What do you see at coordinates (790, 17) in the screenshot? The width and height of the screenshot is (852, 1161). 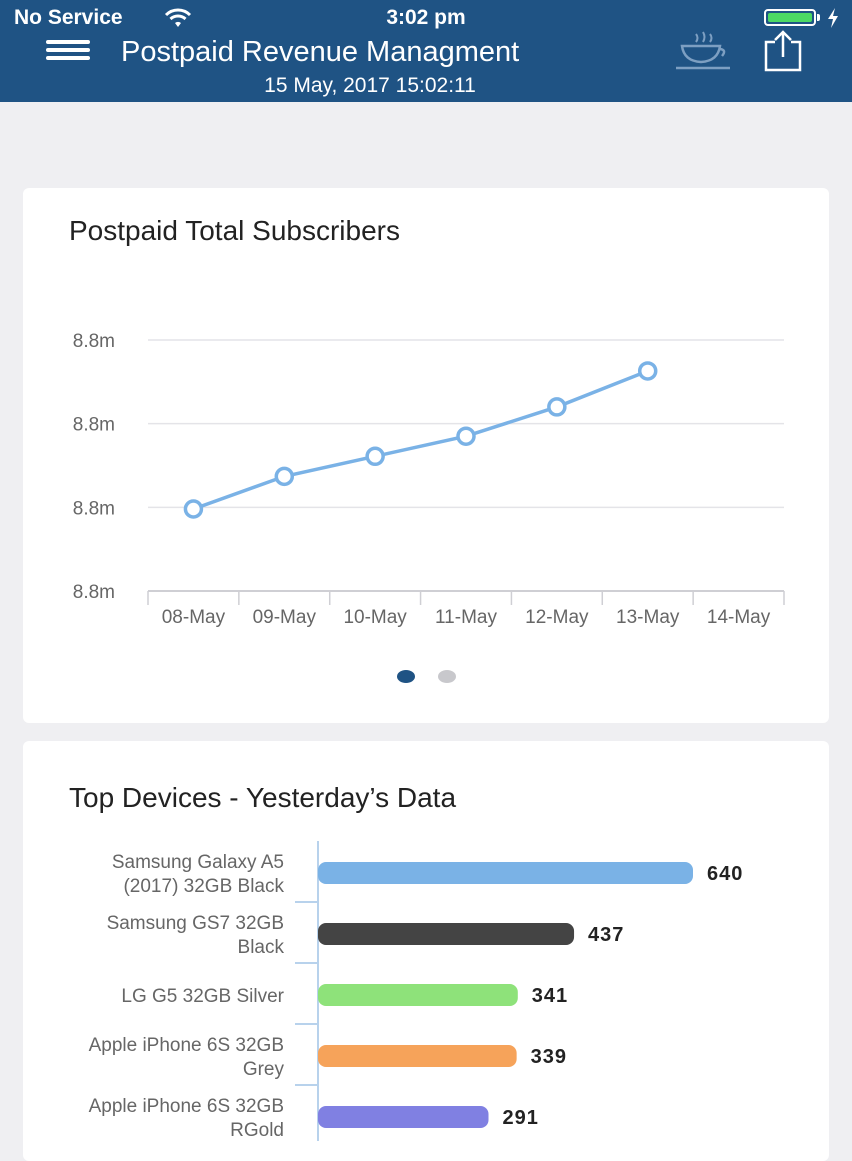 I see `battery-icon` at bounding box center [790, 17].